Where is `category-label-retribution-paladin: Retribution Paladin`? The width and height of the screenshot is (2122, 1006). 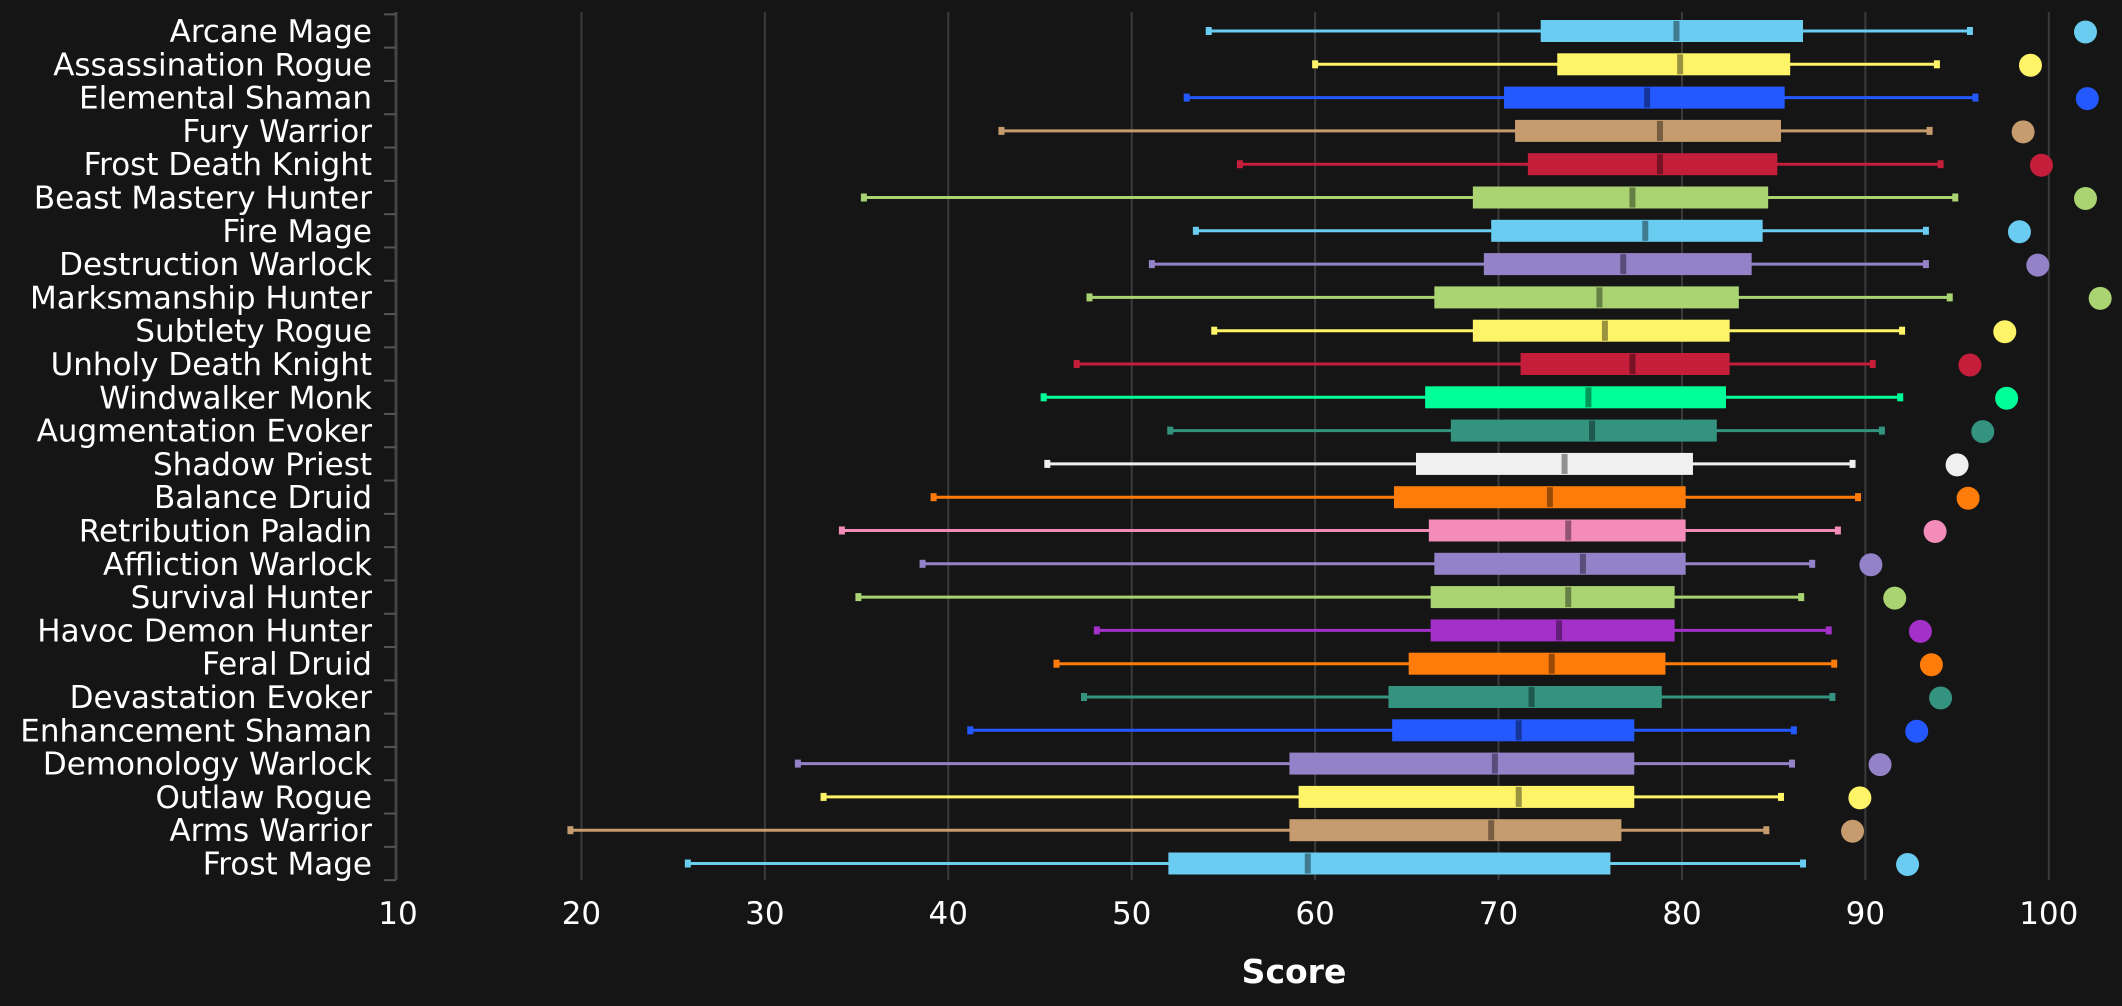
category-label-retribution-paladin: Retribution Paladin is located at coordinates (225, 532).